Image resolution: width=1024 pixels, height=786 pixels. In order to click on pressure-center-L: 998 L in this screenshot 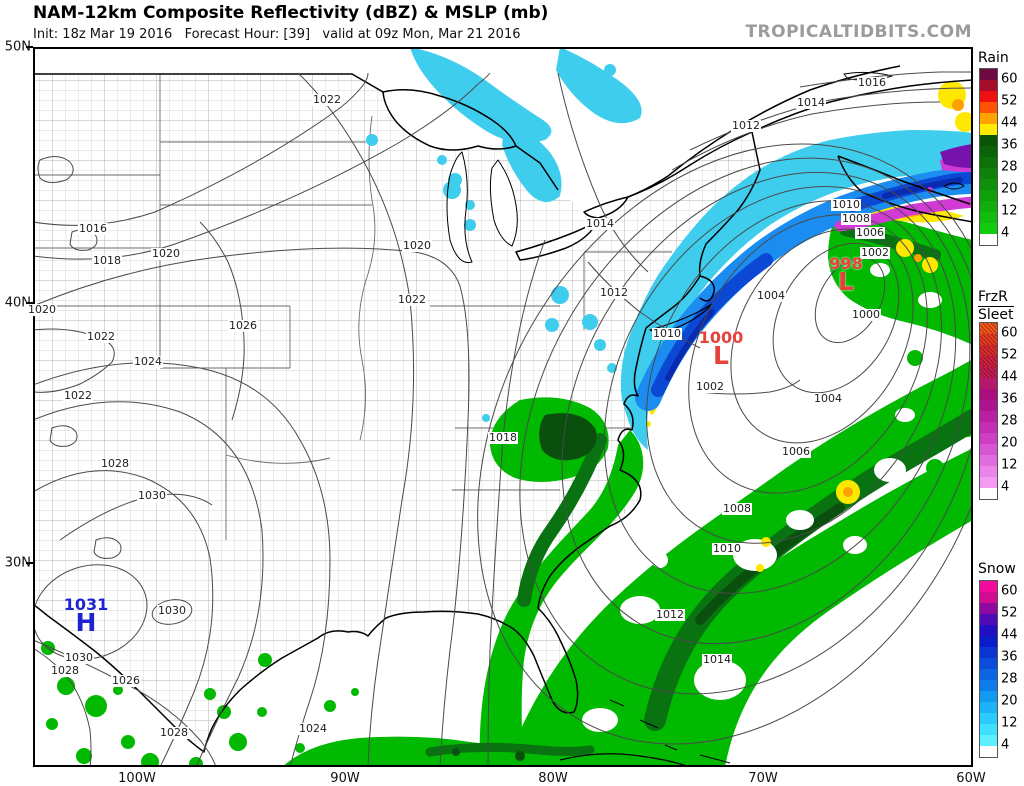, I will do `click(846, 275)`.